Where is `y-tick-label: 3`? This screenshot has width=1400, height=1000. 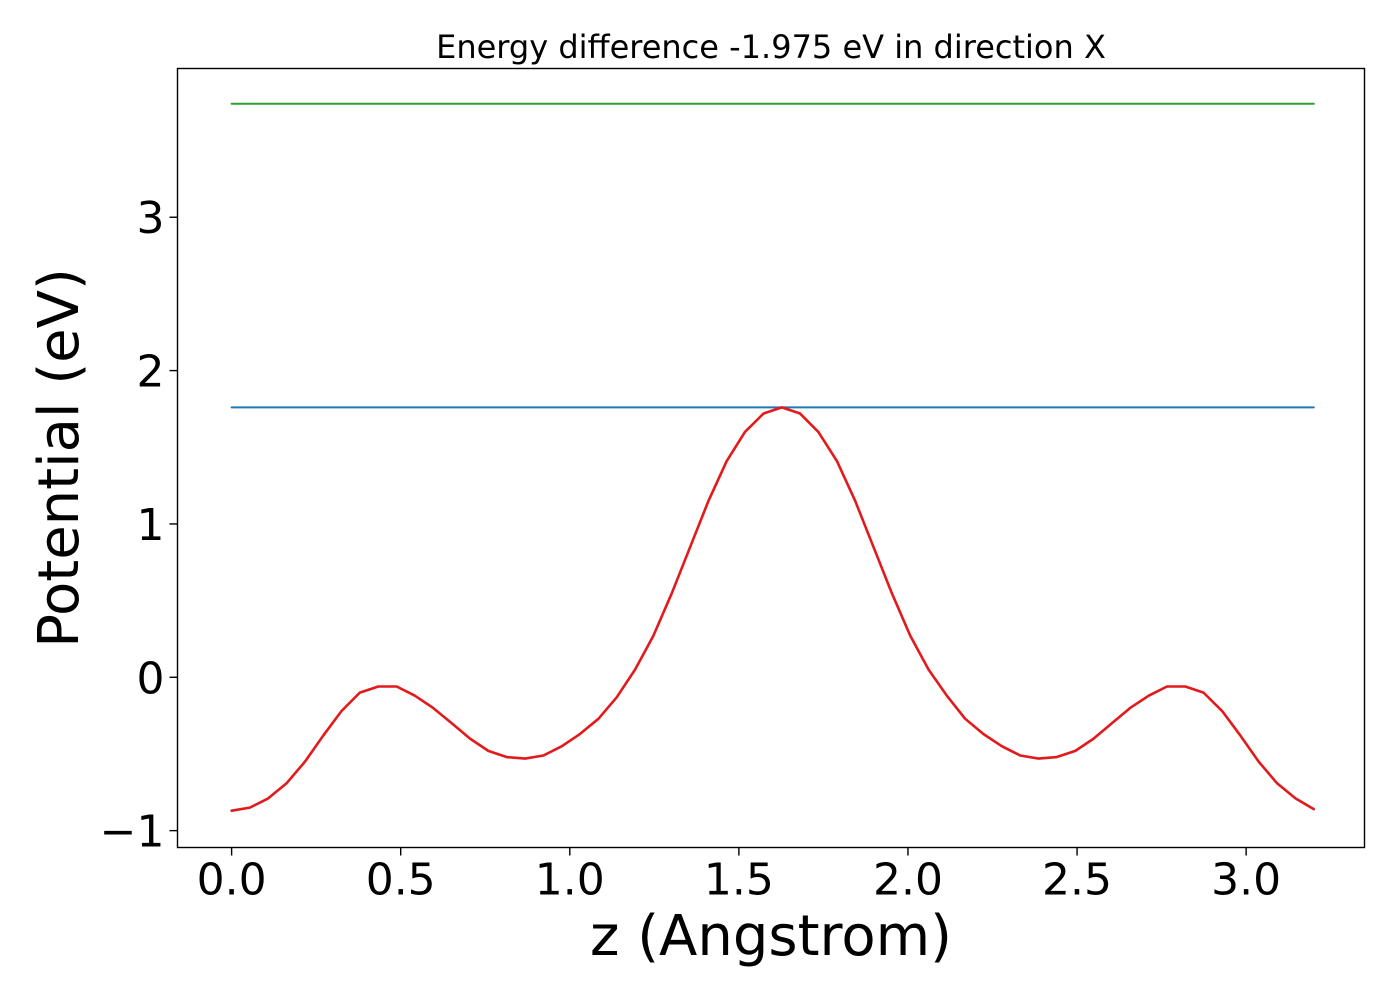 y-tick-label: 3 is located at coordinates (151, 218).